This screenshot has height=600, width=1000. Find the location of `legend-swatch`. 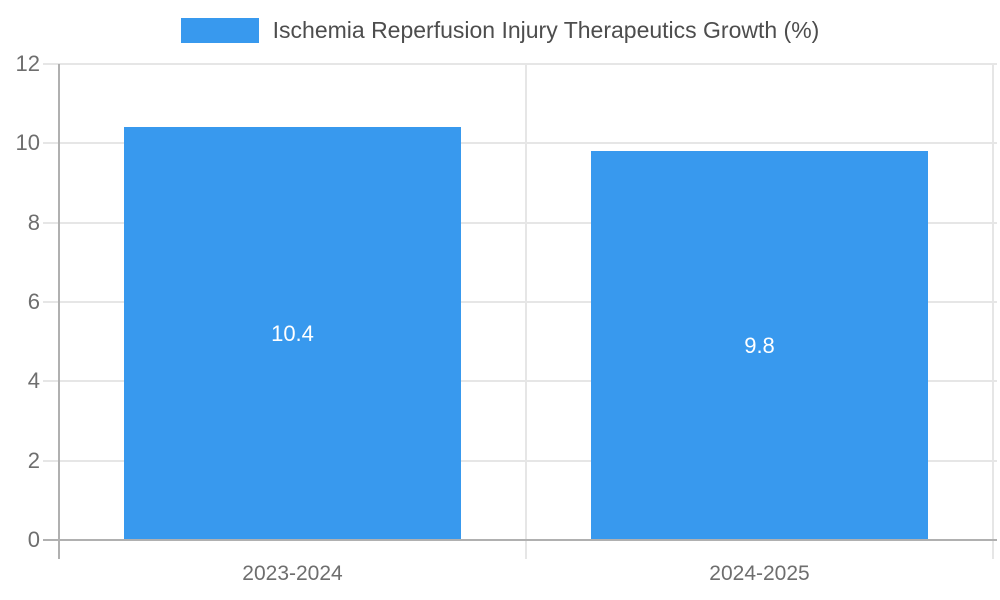

legend-swatch is located at coordinates (219, 30).